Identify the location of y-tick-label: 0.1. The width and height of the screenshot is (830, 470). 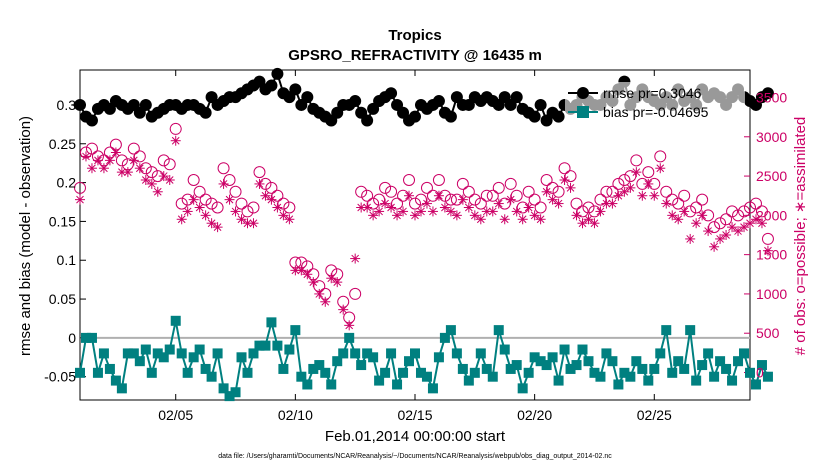
(67, 260).